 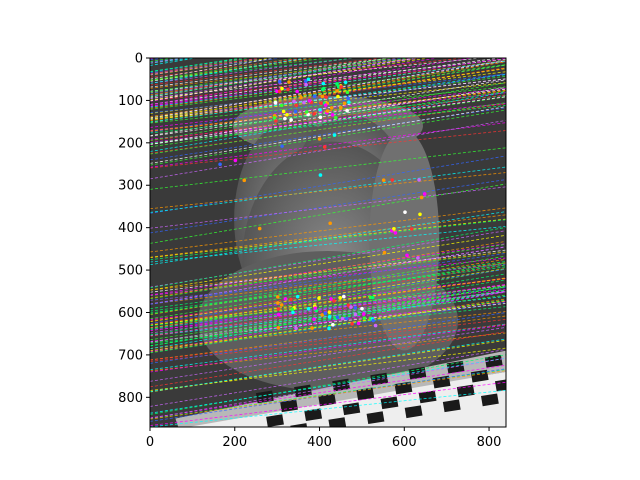 I want to click on x-tick-label: 600, so click(x=404, y=442).